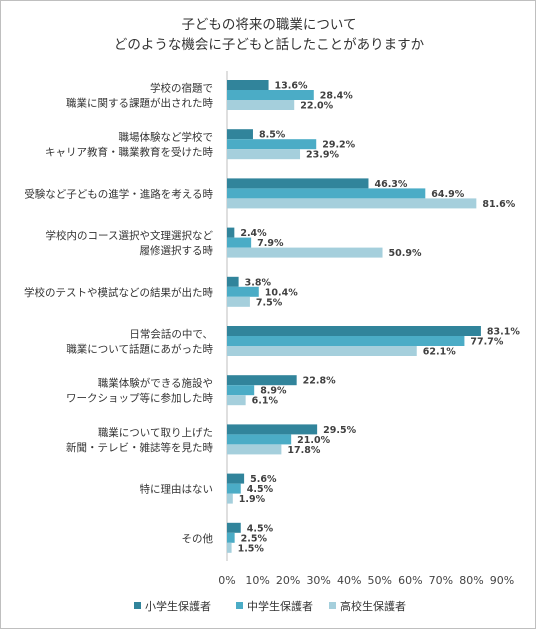 This screenshot has width=536, height=630. I want to click on data-label: 2.5%, so click(254, 538).